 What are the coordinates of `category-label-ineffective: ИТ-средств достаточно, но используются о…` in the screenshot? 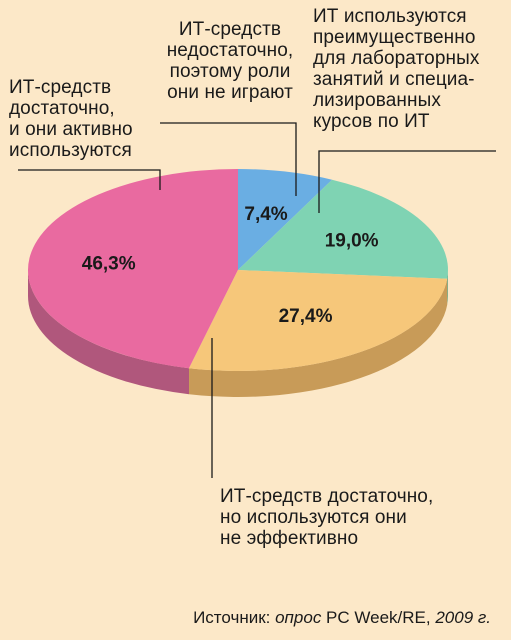 It's located at (327, 517).